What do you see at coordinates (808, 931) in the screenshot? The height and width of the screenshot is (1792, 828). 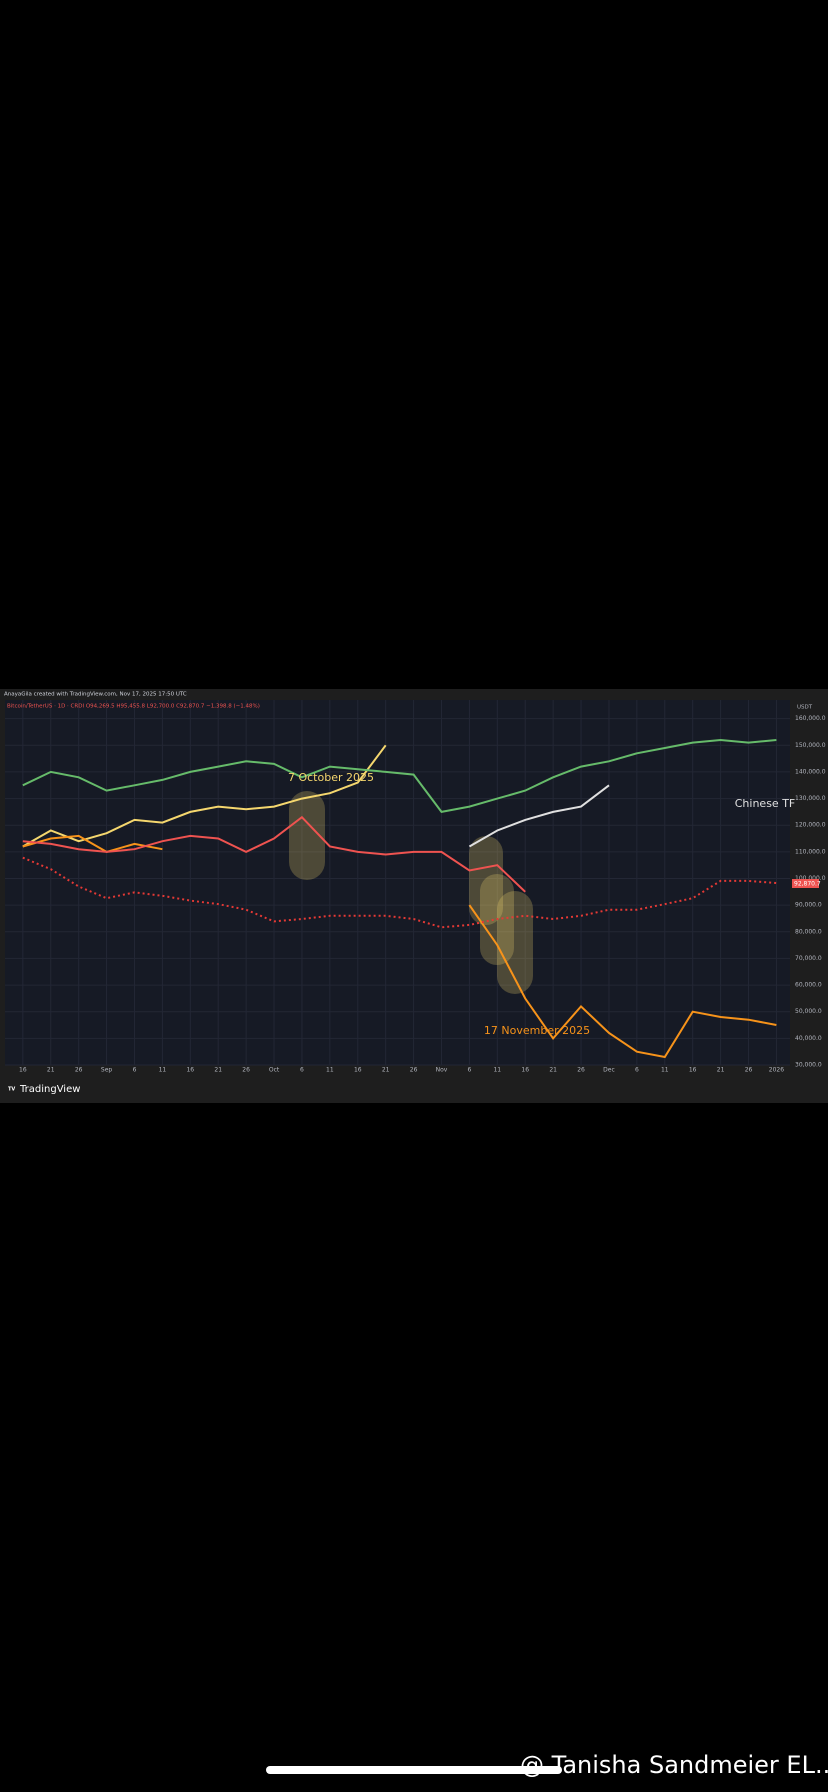 I see `y-tick-label: 80,000.0` at bounding box center [808, 931].